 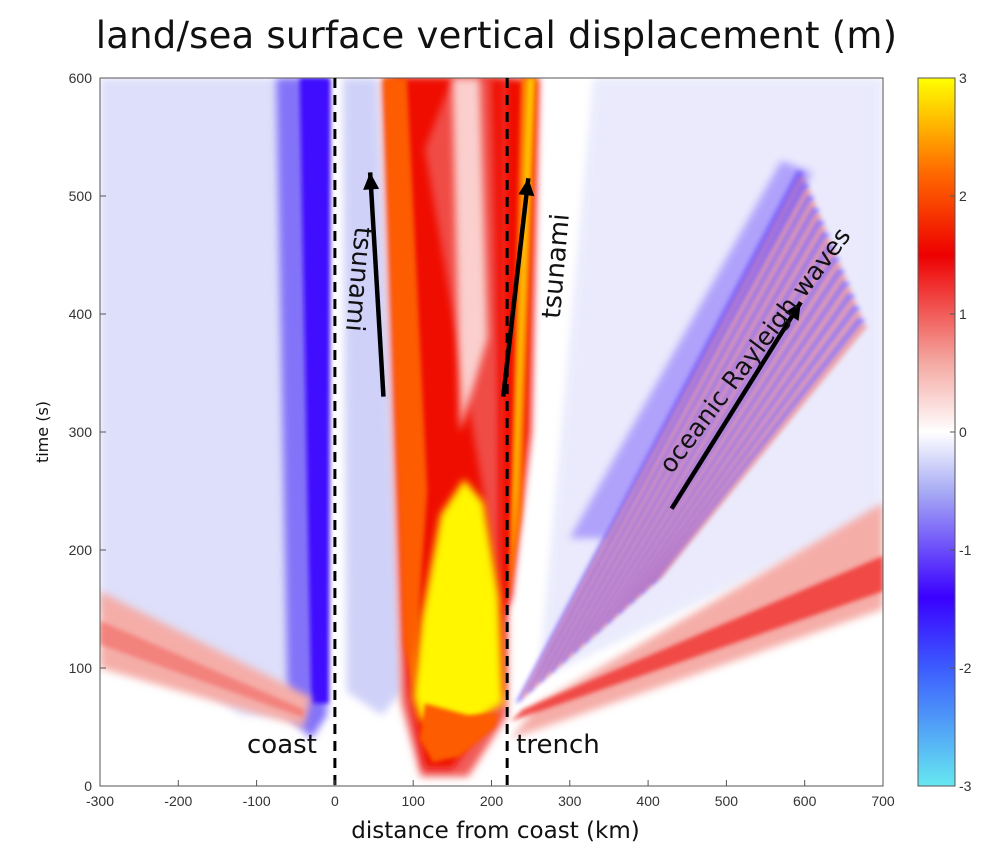 I want to click on x-tick-label: 500, so click(x=727, y=801).